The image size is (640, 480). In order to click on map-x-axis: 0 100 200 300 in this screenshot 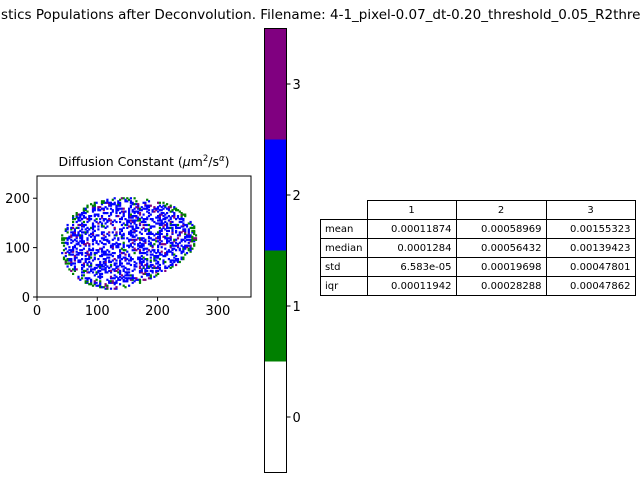, I will do `click(131, 308)`.